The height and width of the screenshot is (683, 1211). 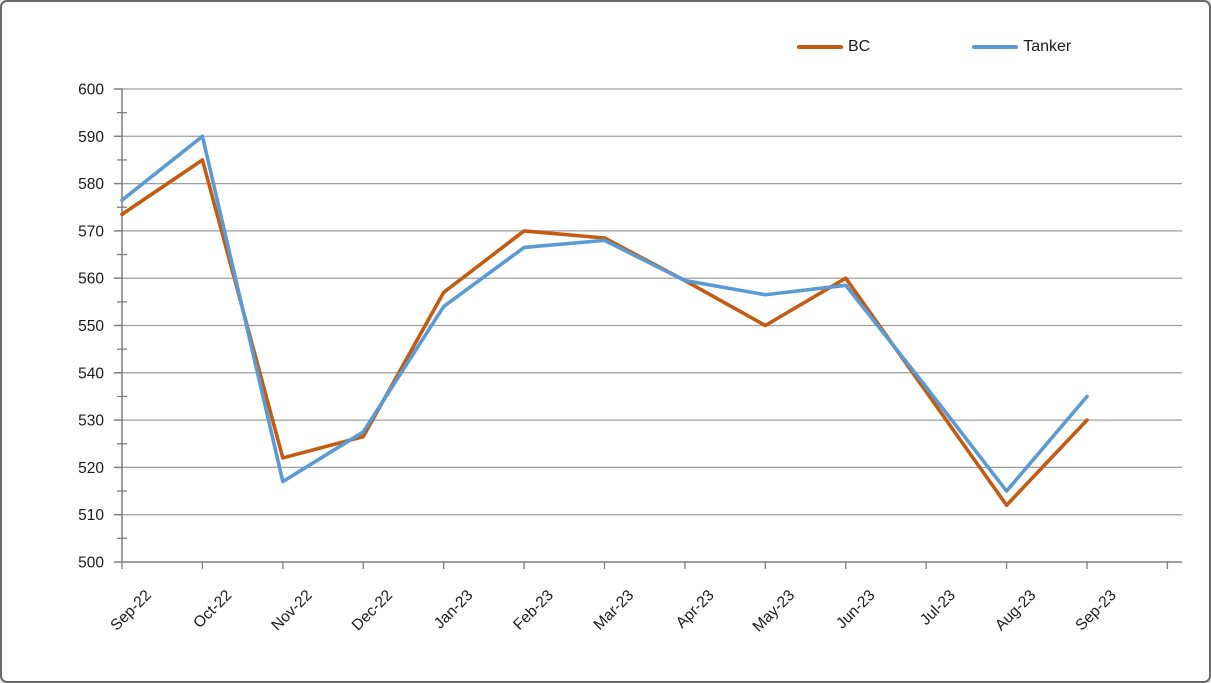 I want to click on legend-item-bc: BC, so click(x=833, y=47).